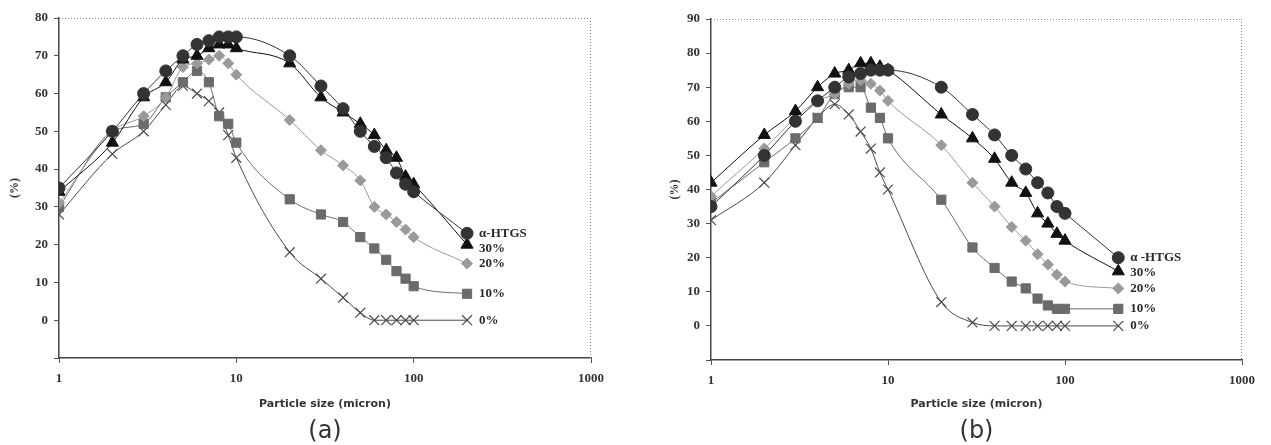 This screenshot has height=445, width=1271. Describe the element at coordinates (976, 430) in the screenshot. I see `text: (b)` at that location.